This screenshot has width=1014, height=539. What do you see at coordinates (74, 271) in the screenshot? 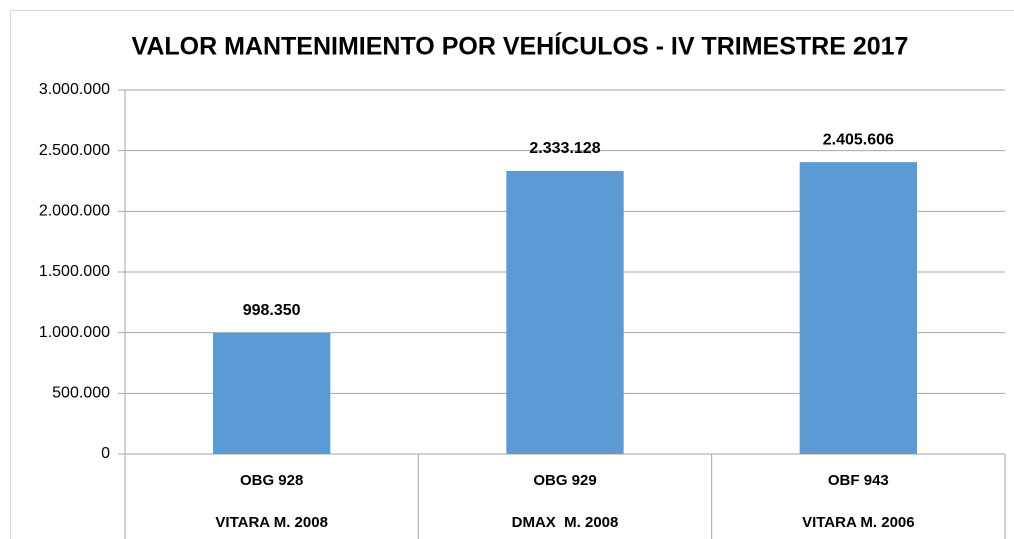
I see `y-tick-label: 1.500.000` at bounding box center [74, 271].